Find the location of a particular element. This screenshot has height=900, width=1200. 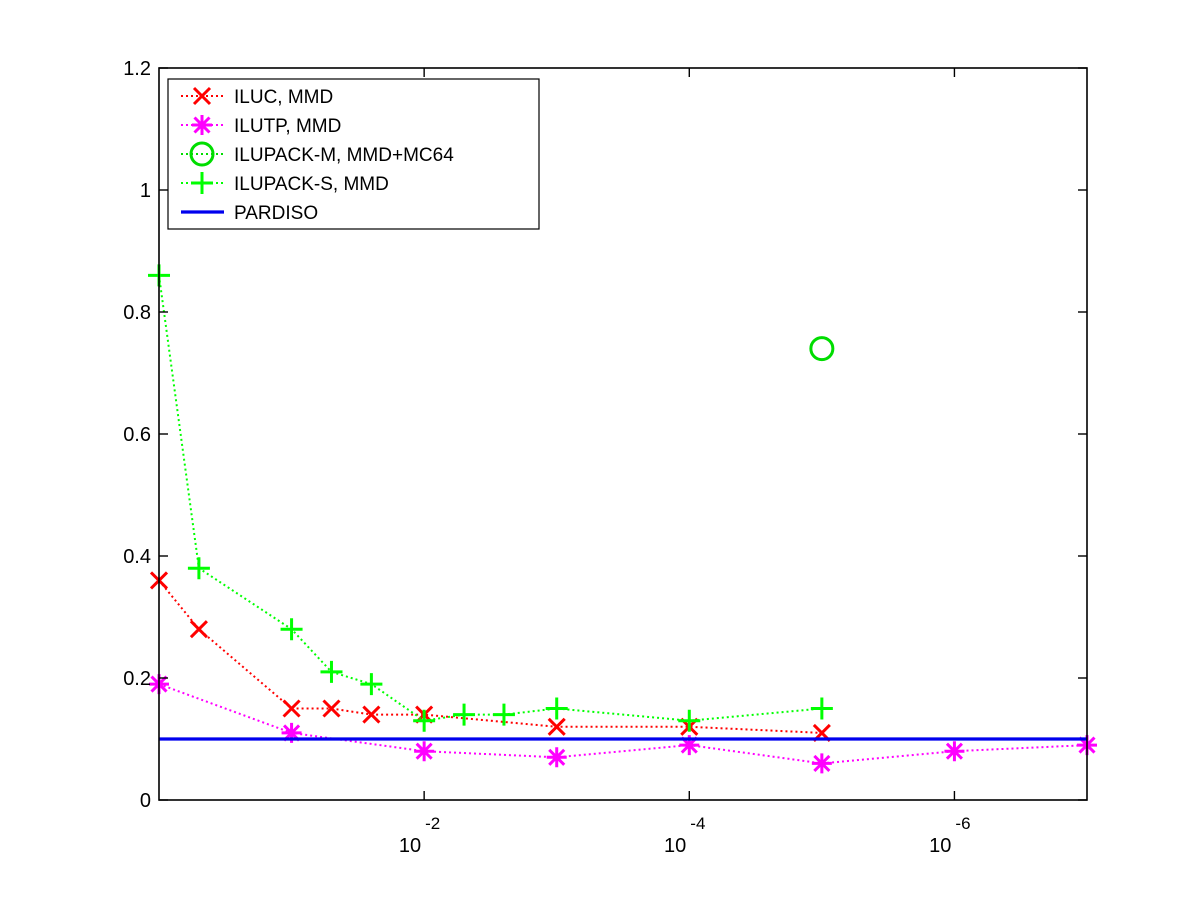

y-tick-label: 0.8 is located at coordinates (137, 313).